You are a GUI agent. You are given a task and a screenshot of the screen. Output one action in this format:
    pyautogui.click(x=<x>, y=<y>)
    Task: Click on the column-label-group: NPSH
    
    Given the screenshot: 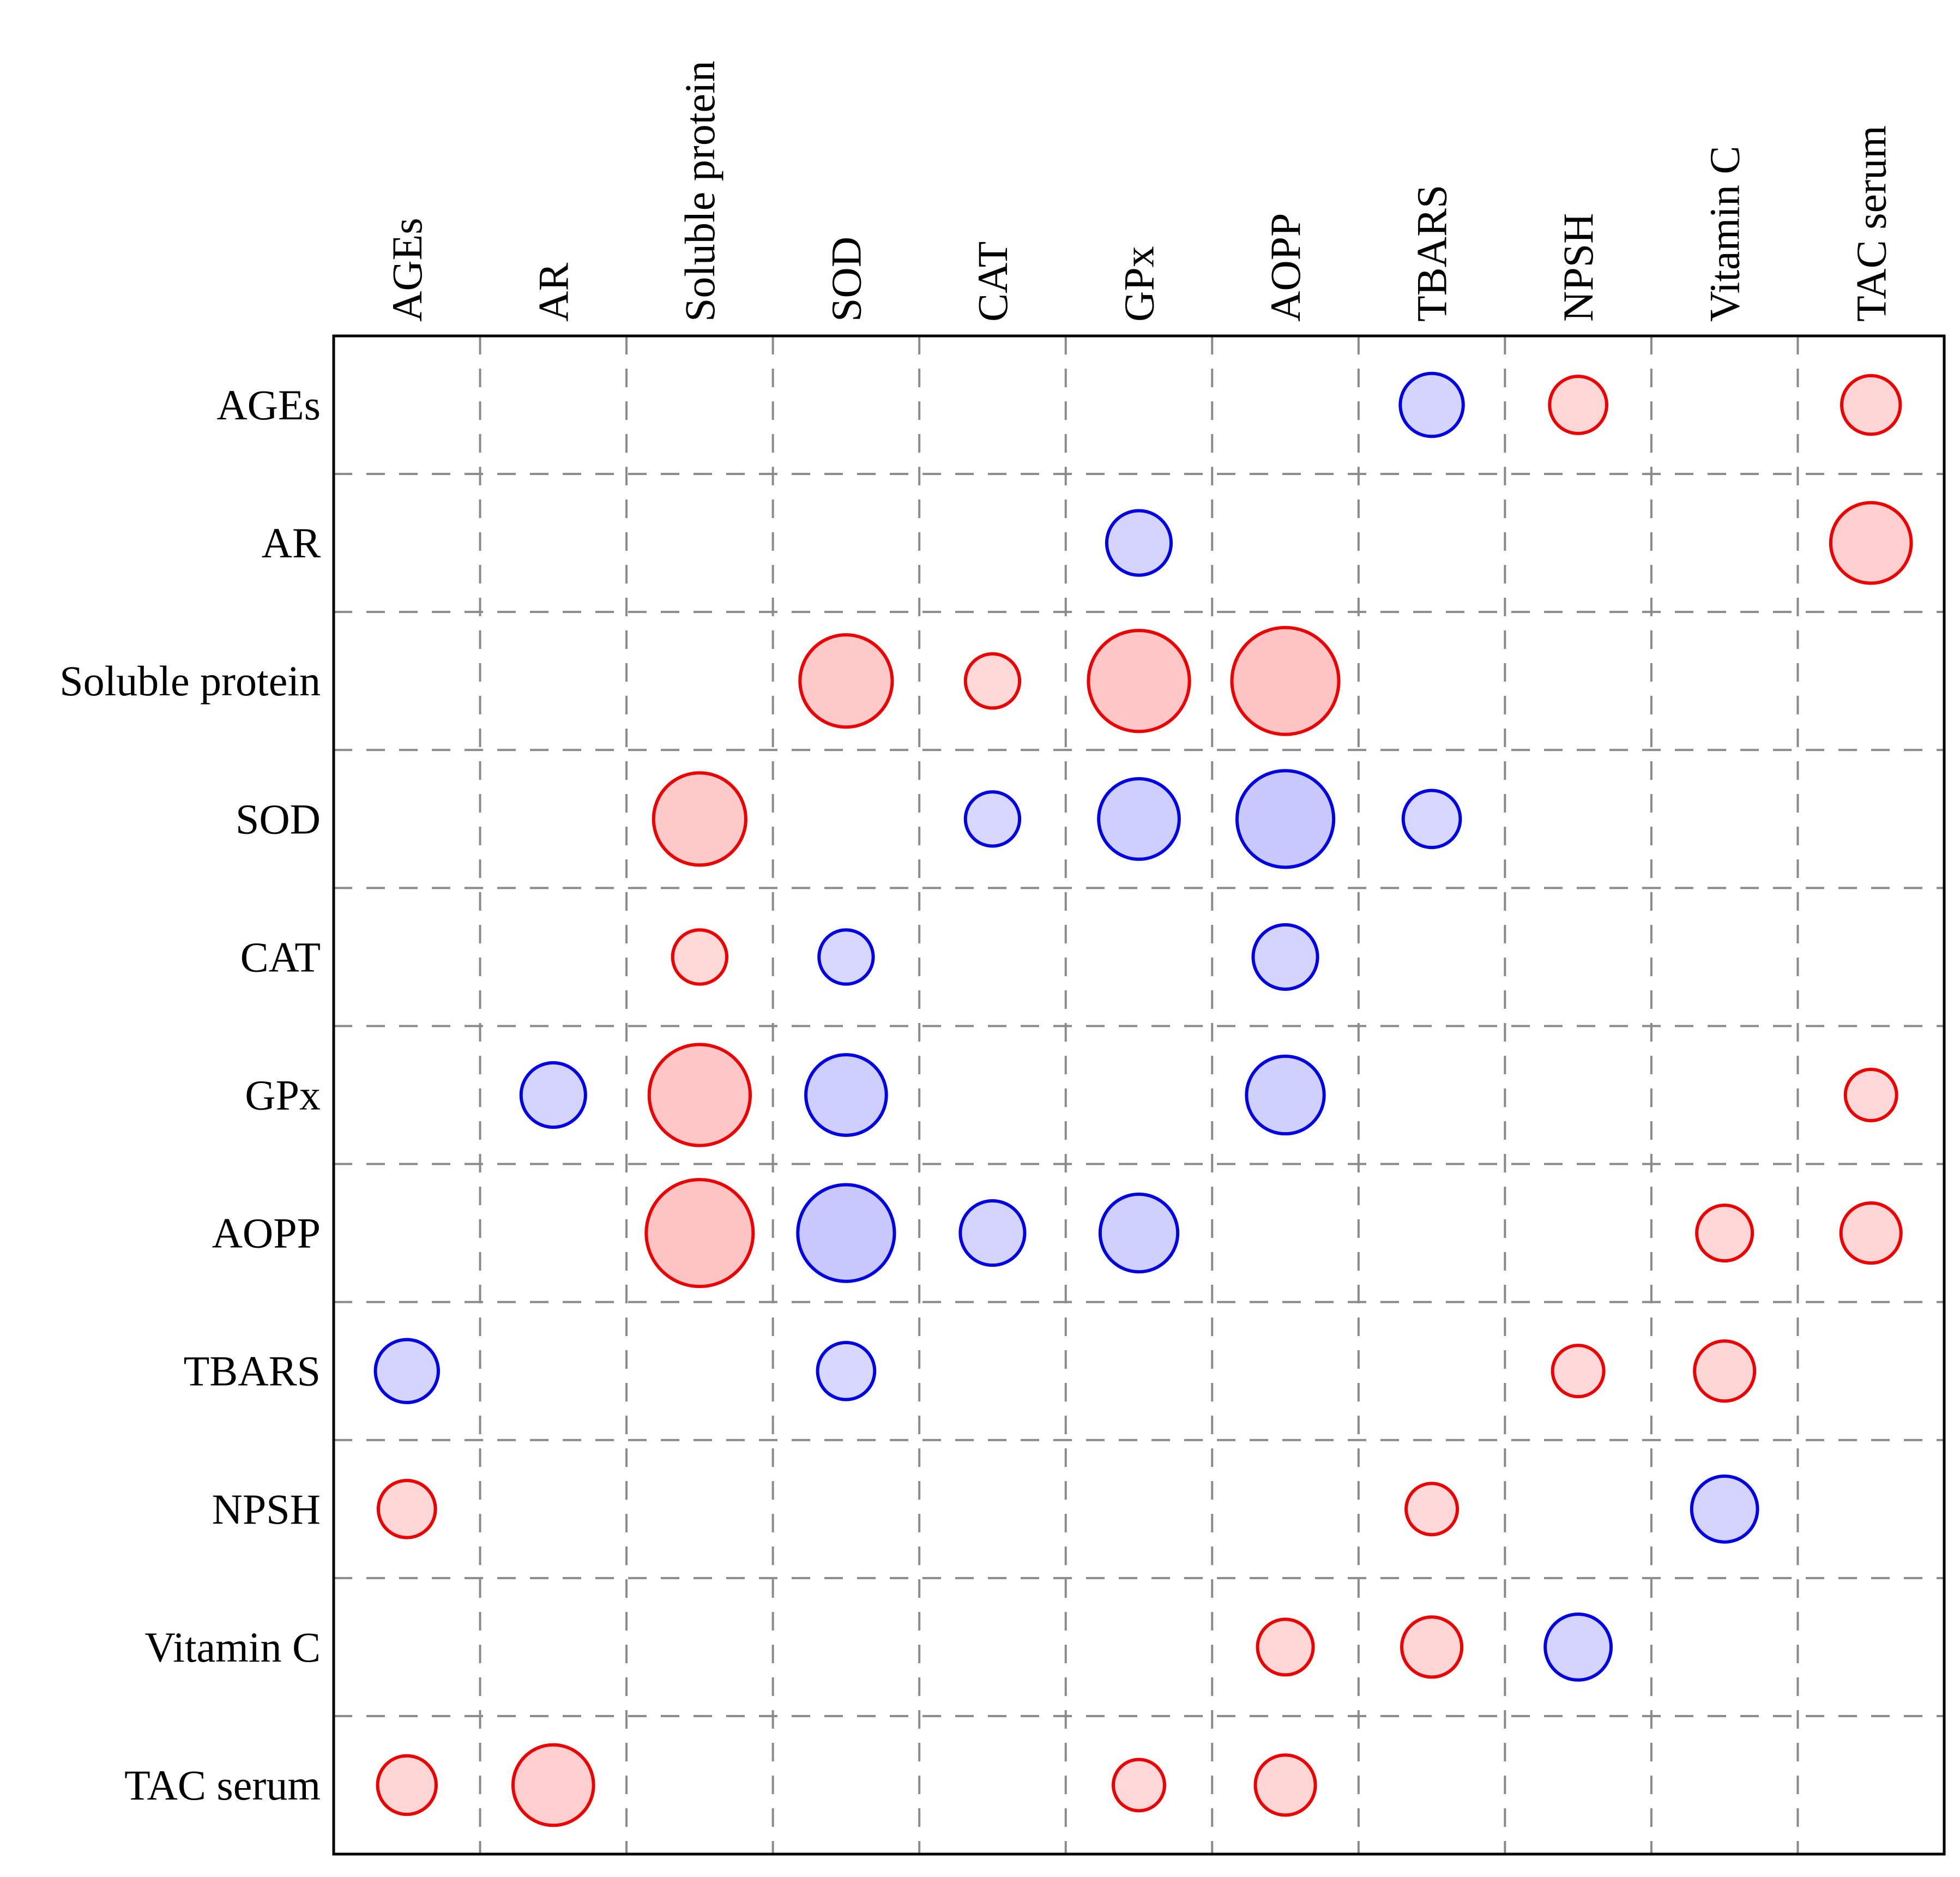 What is the action you would take?
    pyautogui.click(x=1578, y=267)
    